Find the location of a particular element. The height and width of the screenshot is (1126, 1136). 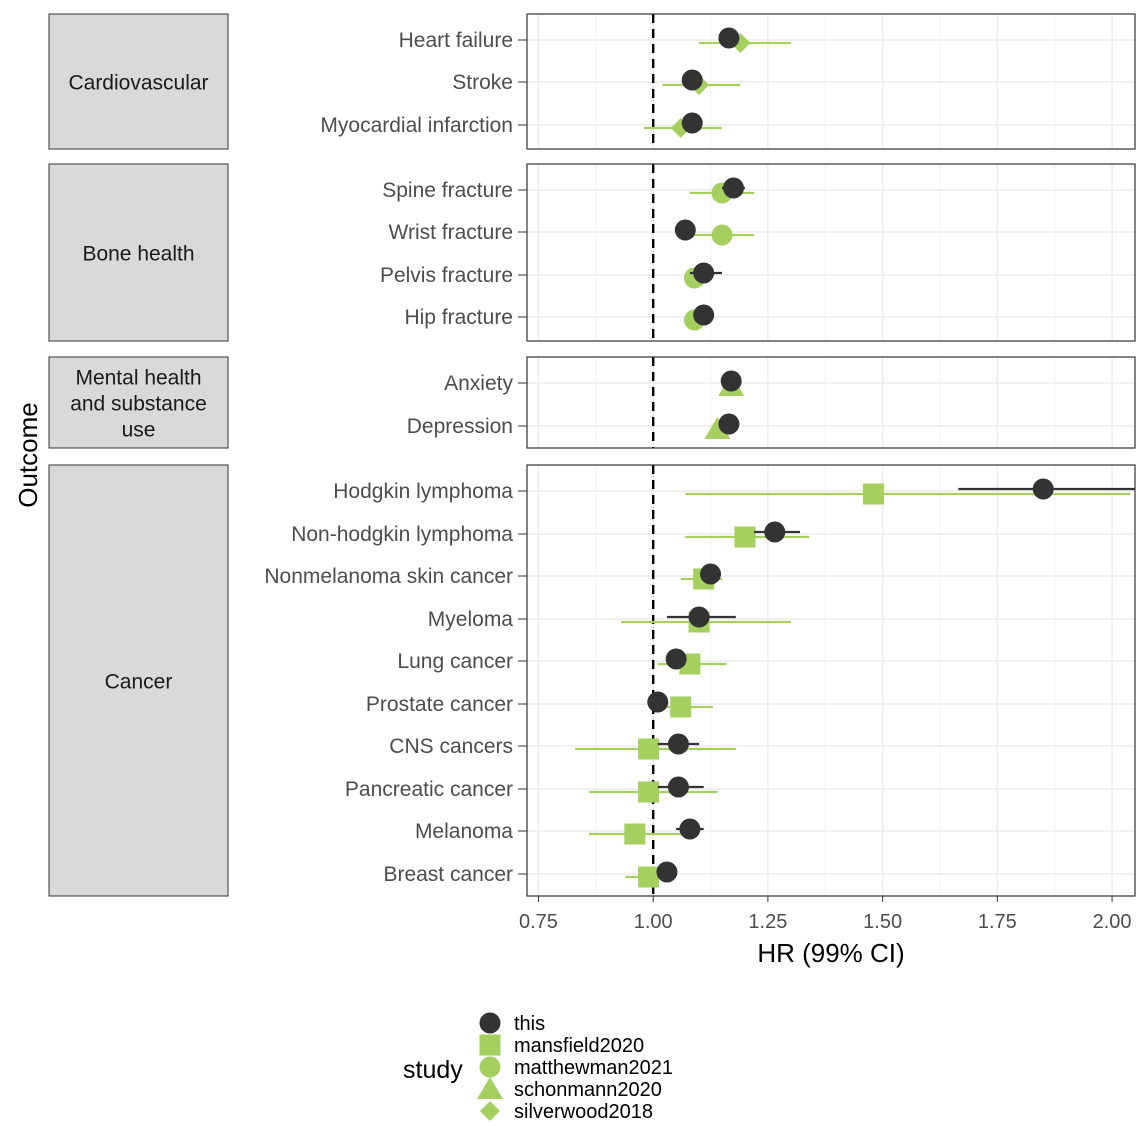

outcome-label: Stroke is located at coordinates (482, 82).